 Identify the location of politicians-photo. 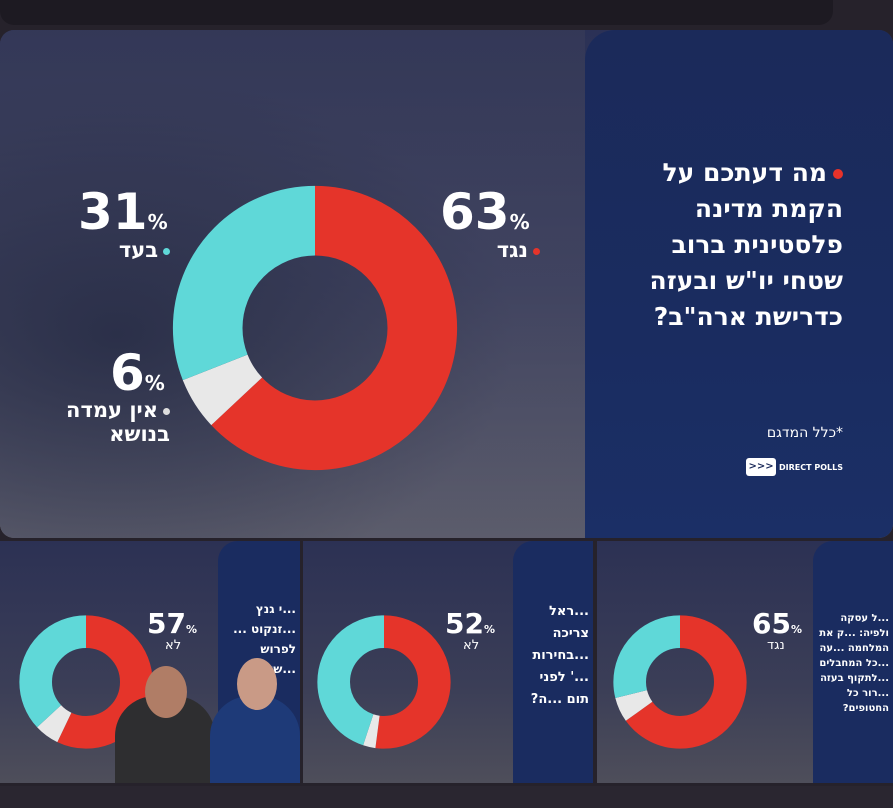
(207, 720).